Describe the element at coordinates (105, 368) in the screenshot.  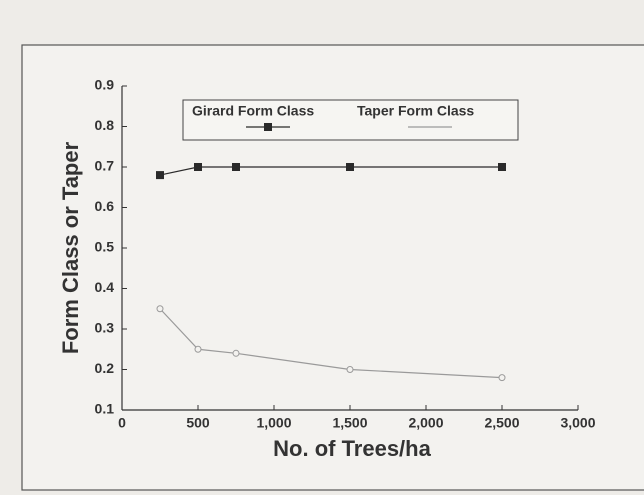
I see `y-tick-label: 0.2` at that location.